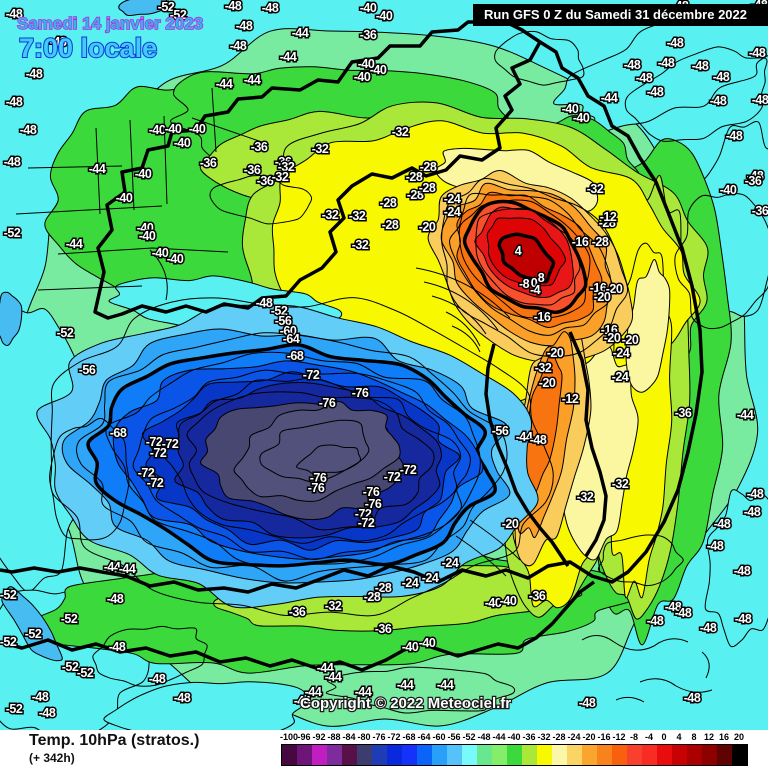 This screenshot has height=768, width=768. Describe the element at coordinates (739, 737) in the screenshot. I see `scale-value: 20` at that location.